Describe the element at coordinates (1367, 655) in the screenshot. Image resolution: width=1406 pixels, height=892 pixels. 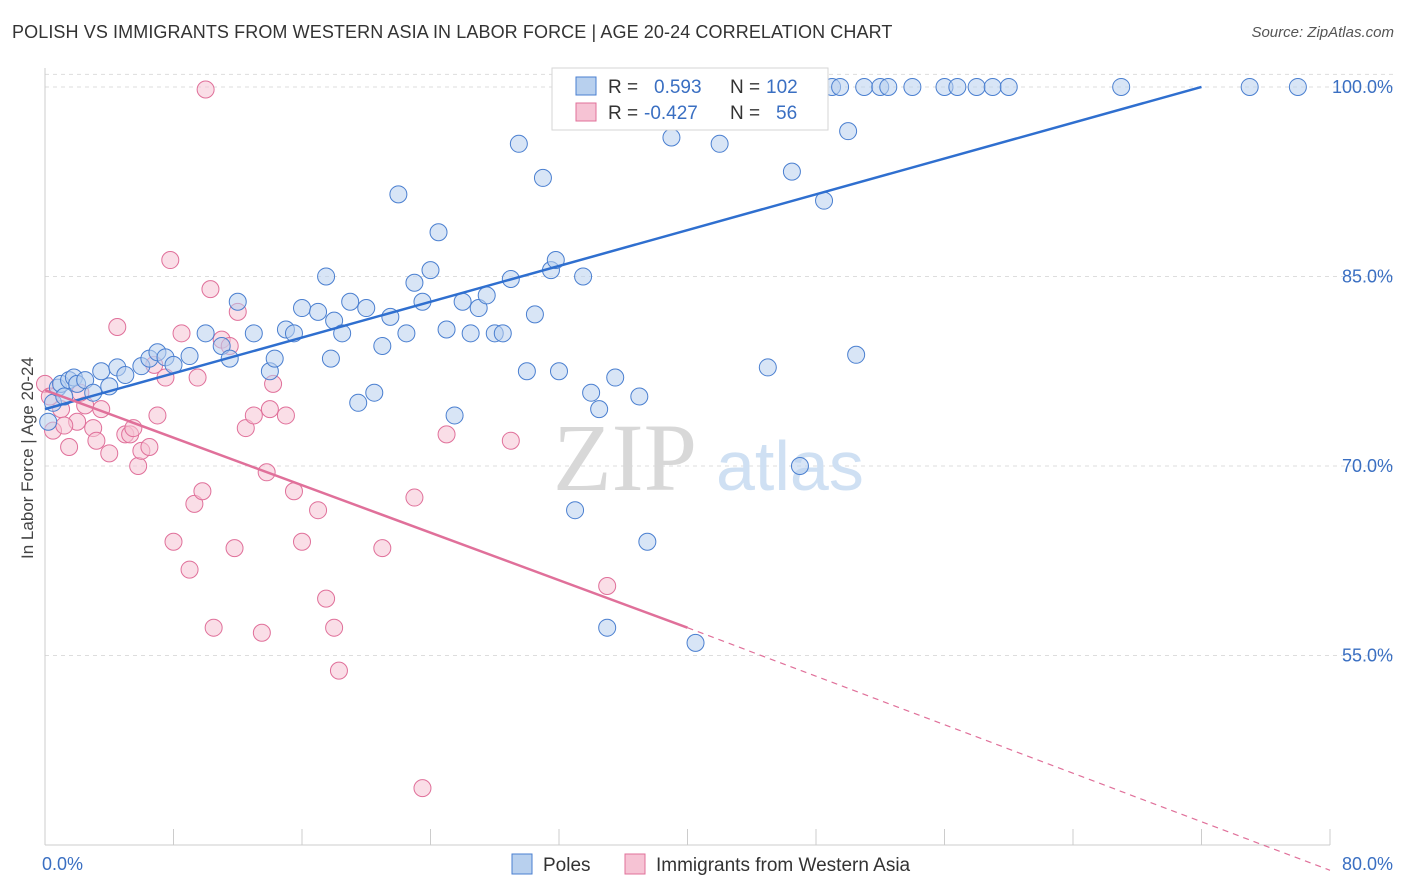
I see `y-tick-label: 55.0%` at that location.